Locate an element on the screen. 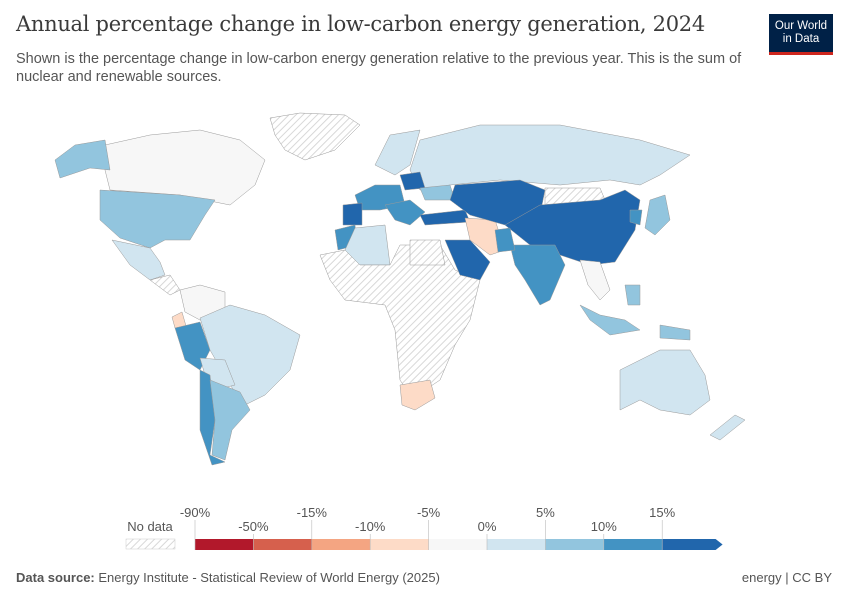 The height and width of the screenshot is (600, 850). legend-tick-label: 5% is located at coordinates (545, 512).